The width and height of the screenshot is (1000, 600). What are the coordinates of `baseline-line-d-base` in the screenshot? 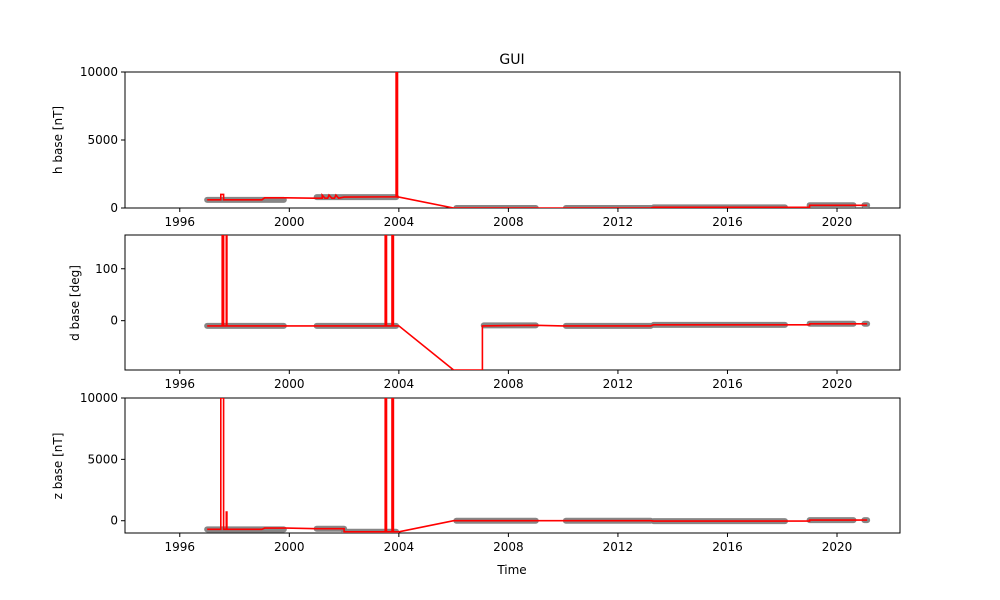 It's located at (537, 302).